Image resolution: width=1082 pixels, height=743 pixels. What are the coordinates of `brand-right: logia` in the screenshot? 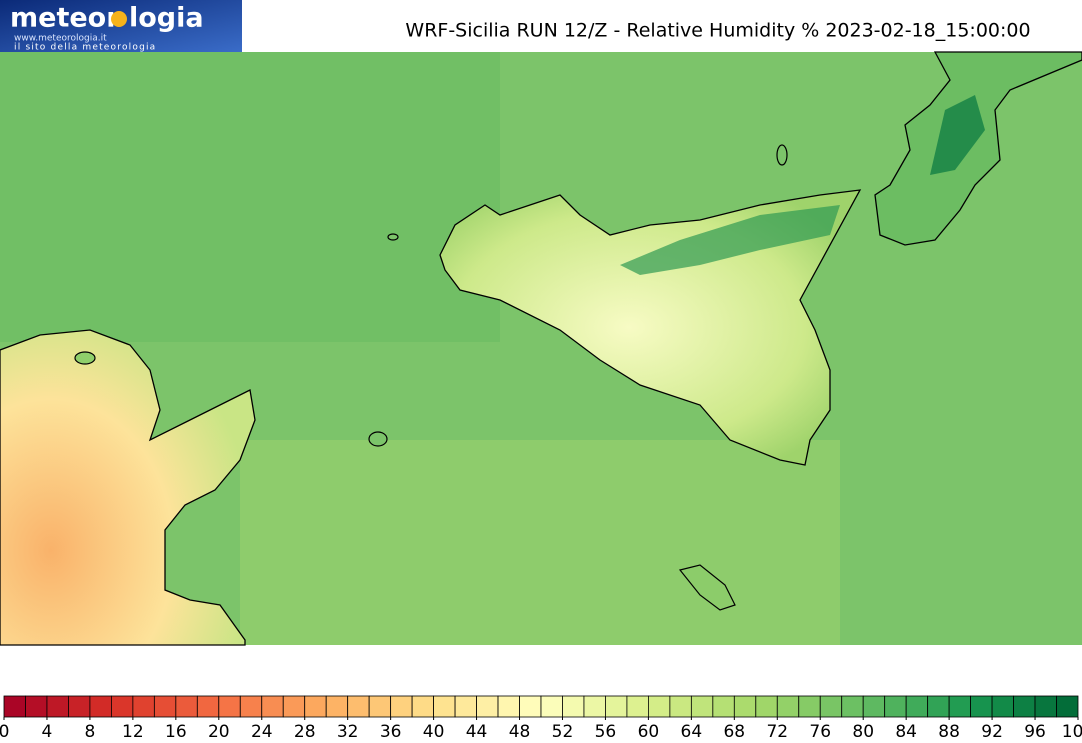 It's located at (166, 18).